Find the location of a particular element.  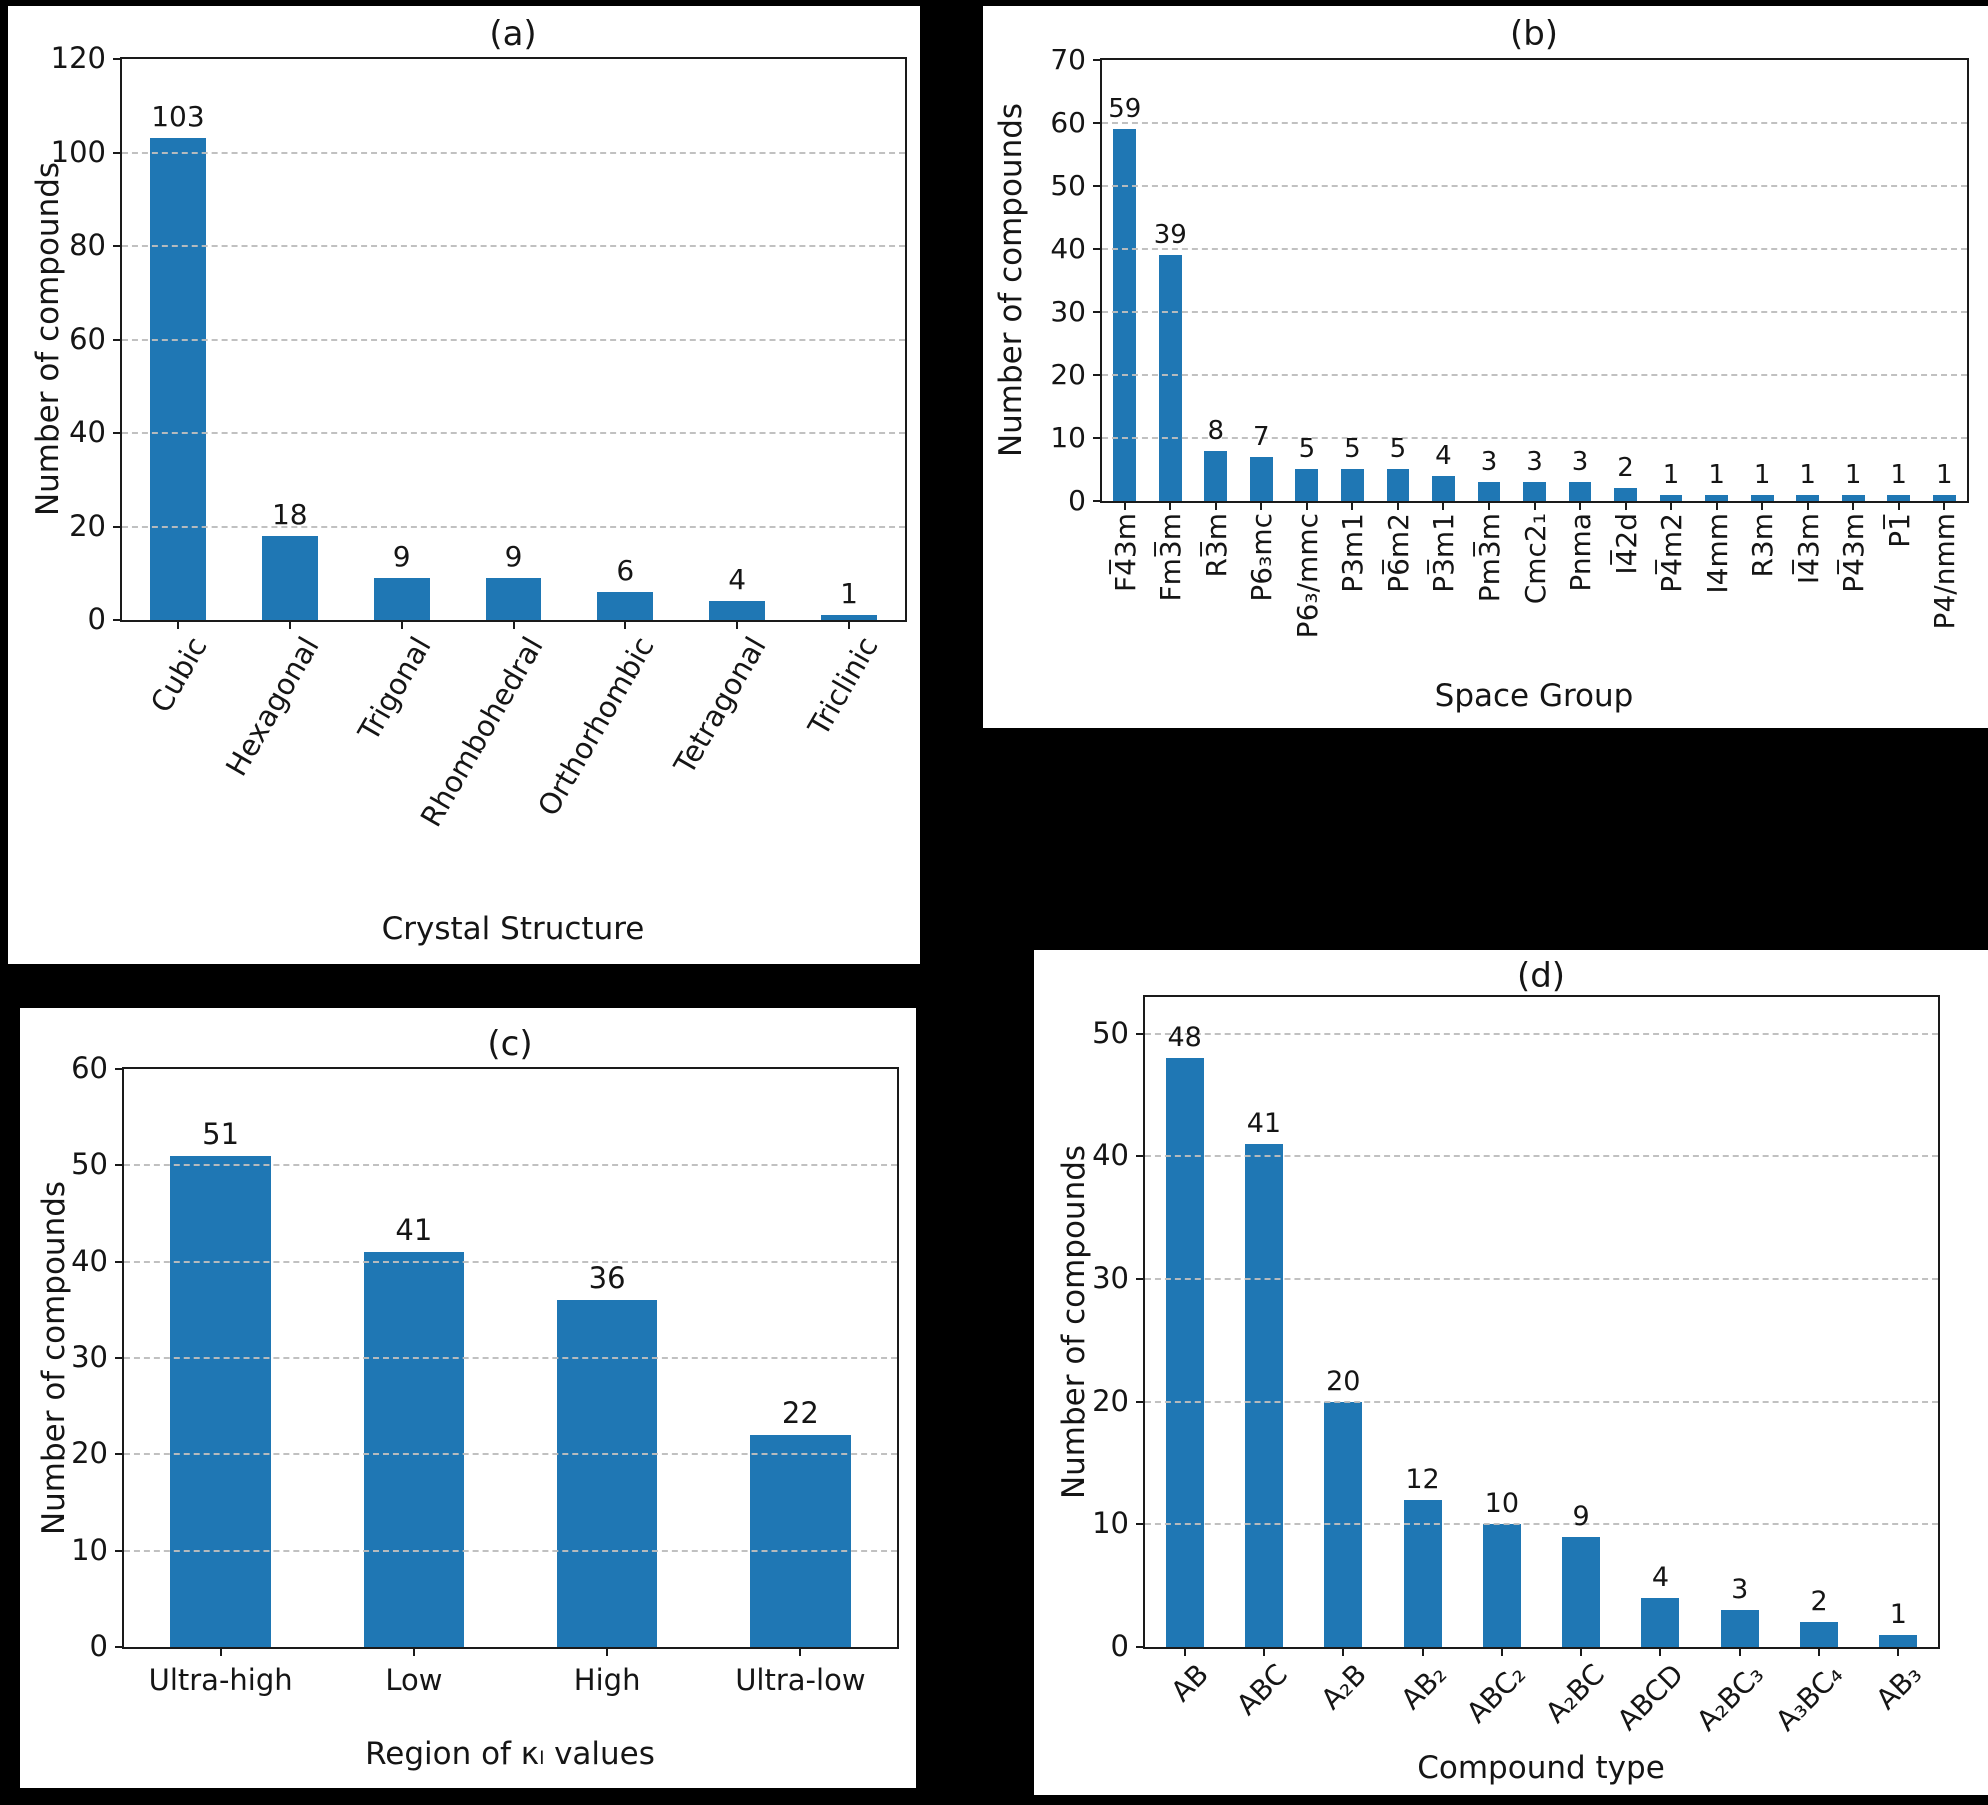

panel-c-x-axis-label: Region of κₗ values is located at coordinates (510, 1754).